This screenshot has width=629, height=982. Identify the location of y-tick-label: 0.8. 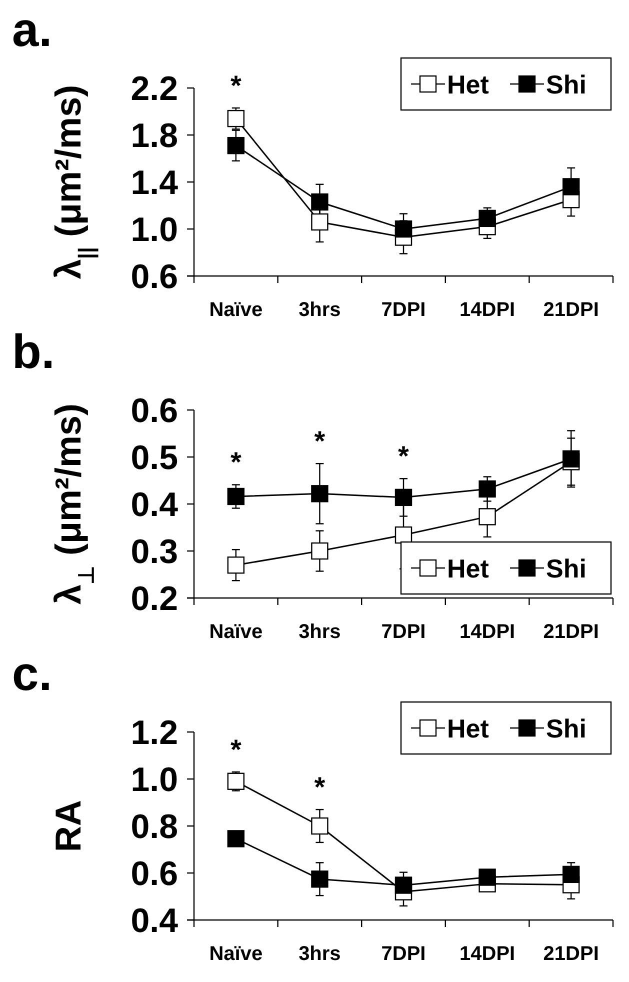
(154, 827).